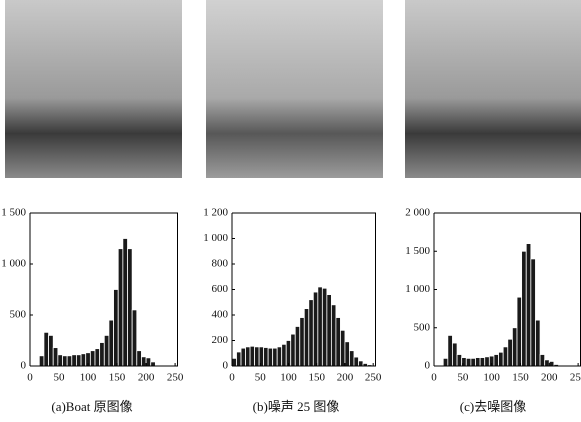 The height and width of the screenshot is (422, 581). What do you see at coordinates (220, 315) in the screenshot?
I see `y-tick-label: 400` at bounding box center [220, 315].